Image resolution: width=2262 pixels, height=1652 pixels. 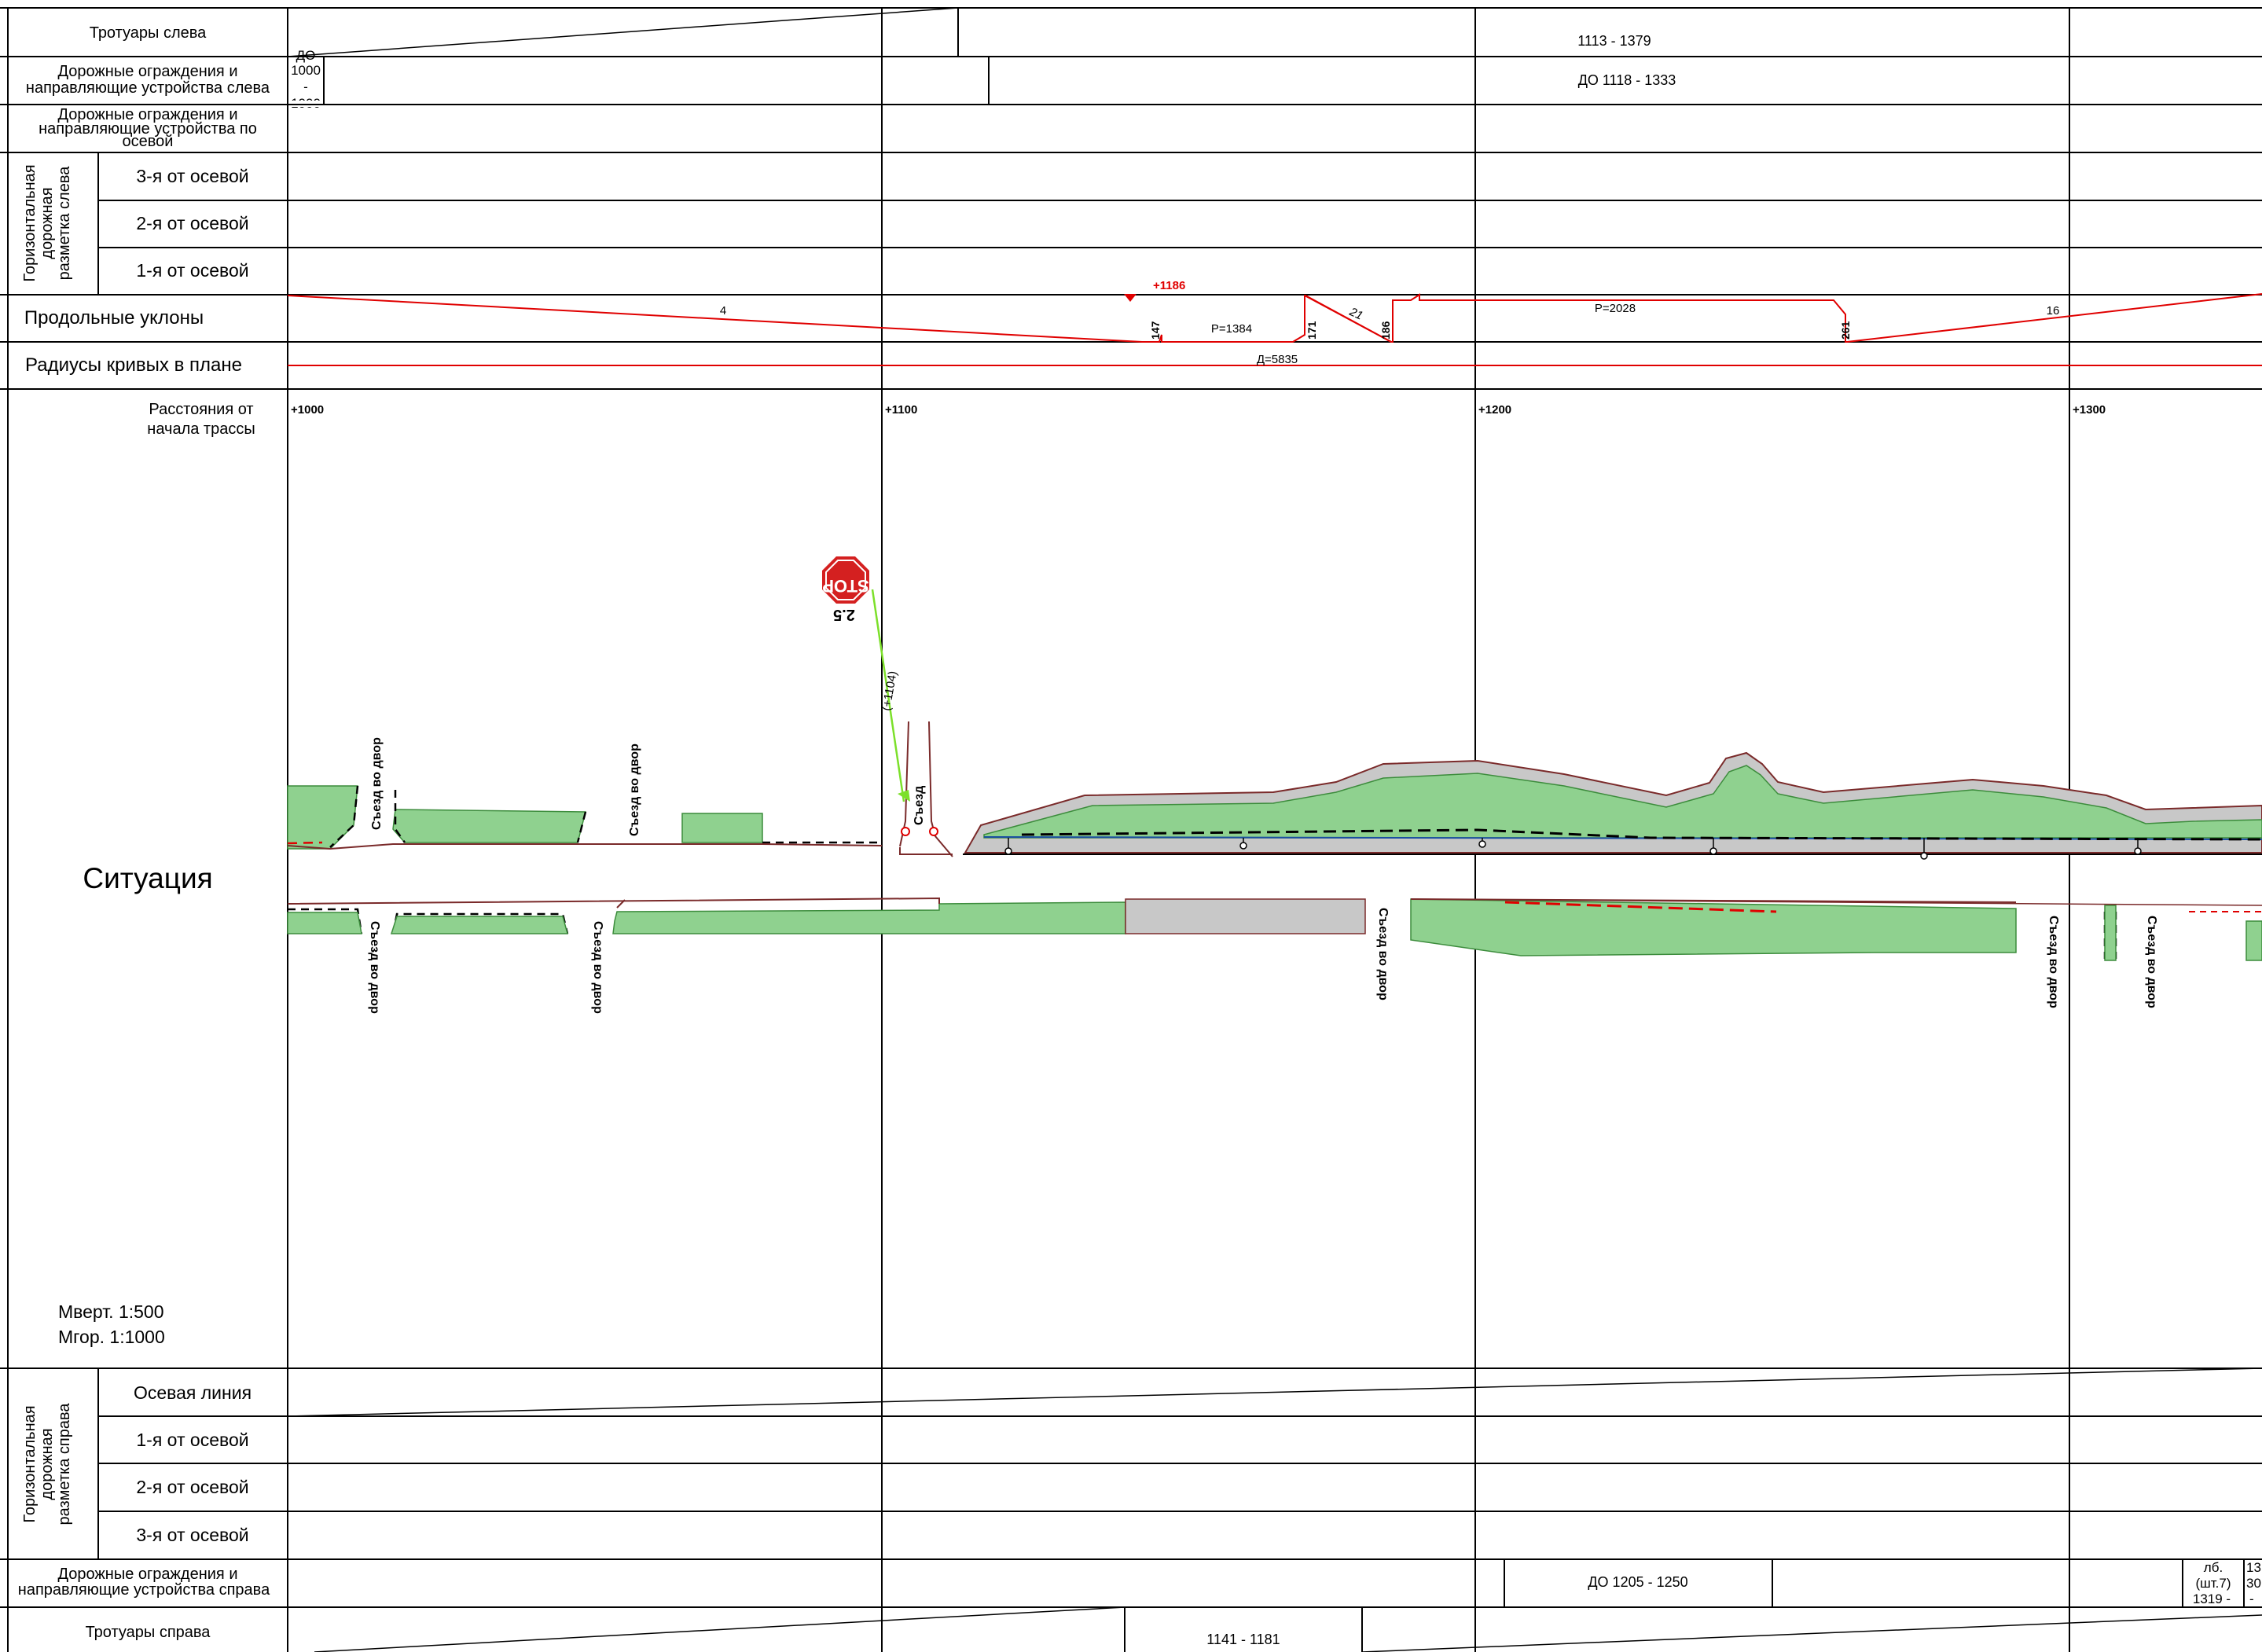 I want to click on station-label: +1100, so click(x=901, y=410).